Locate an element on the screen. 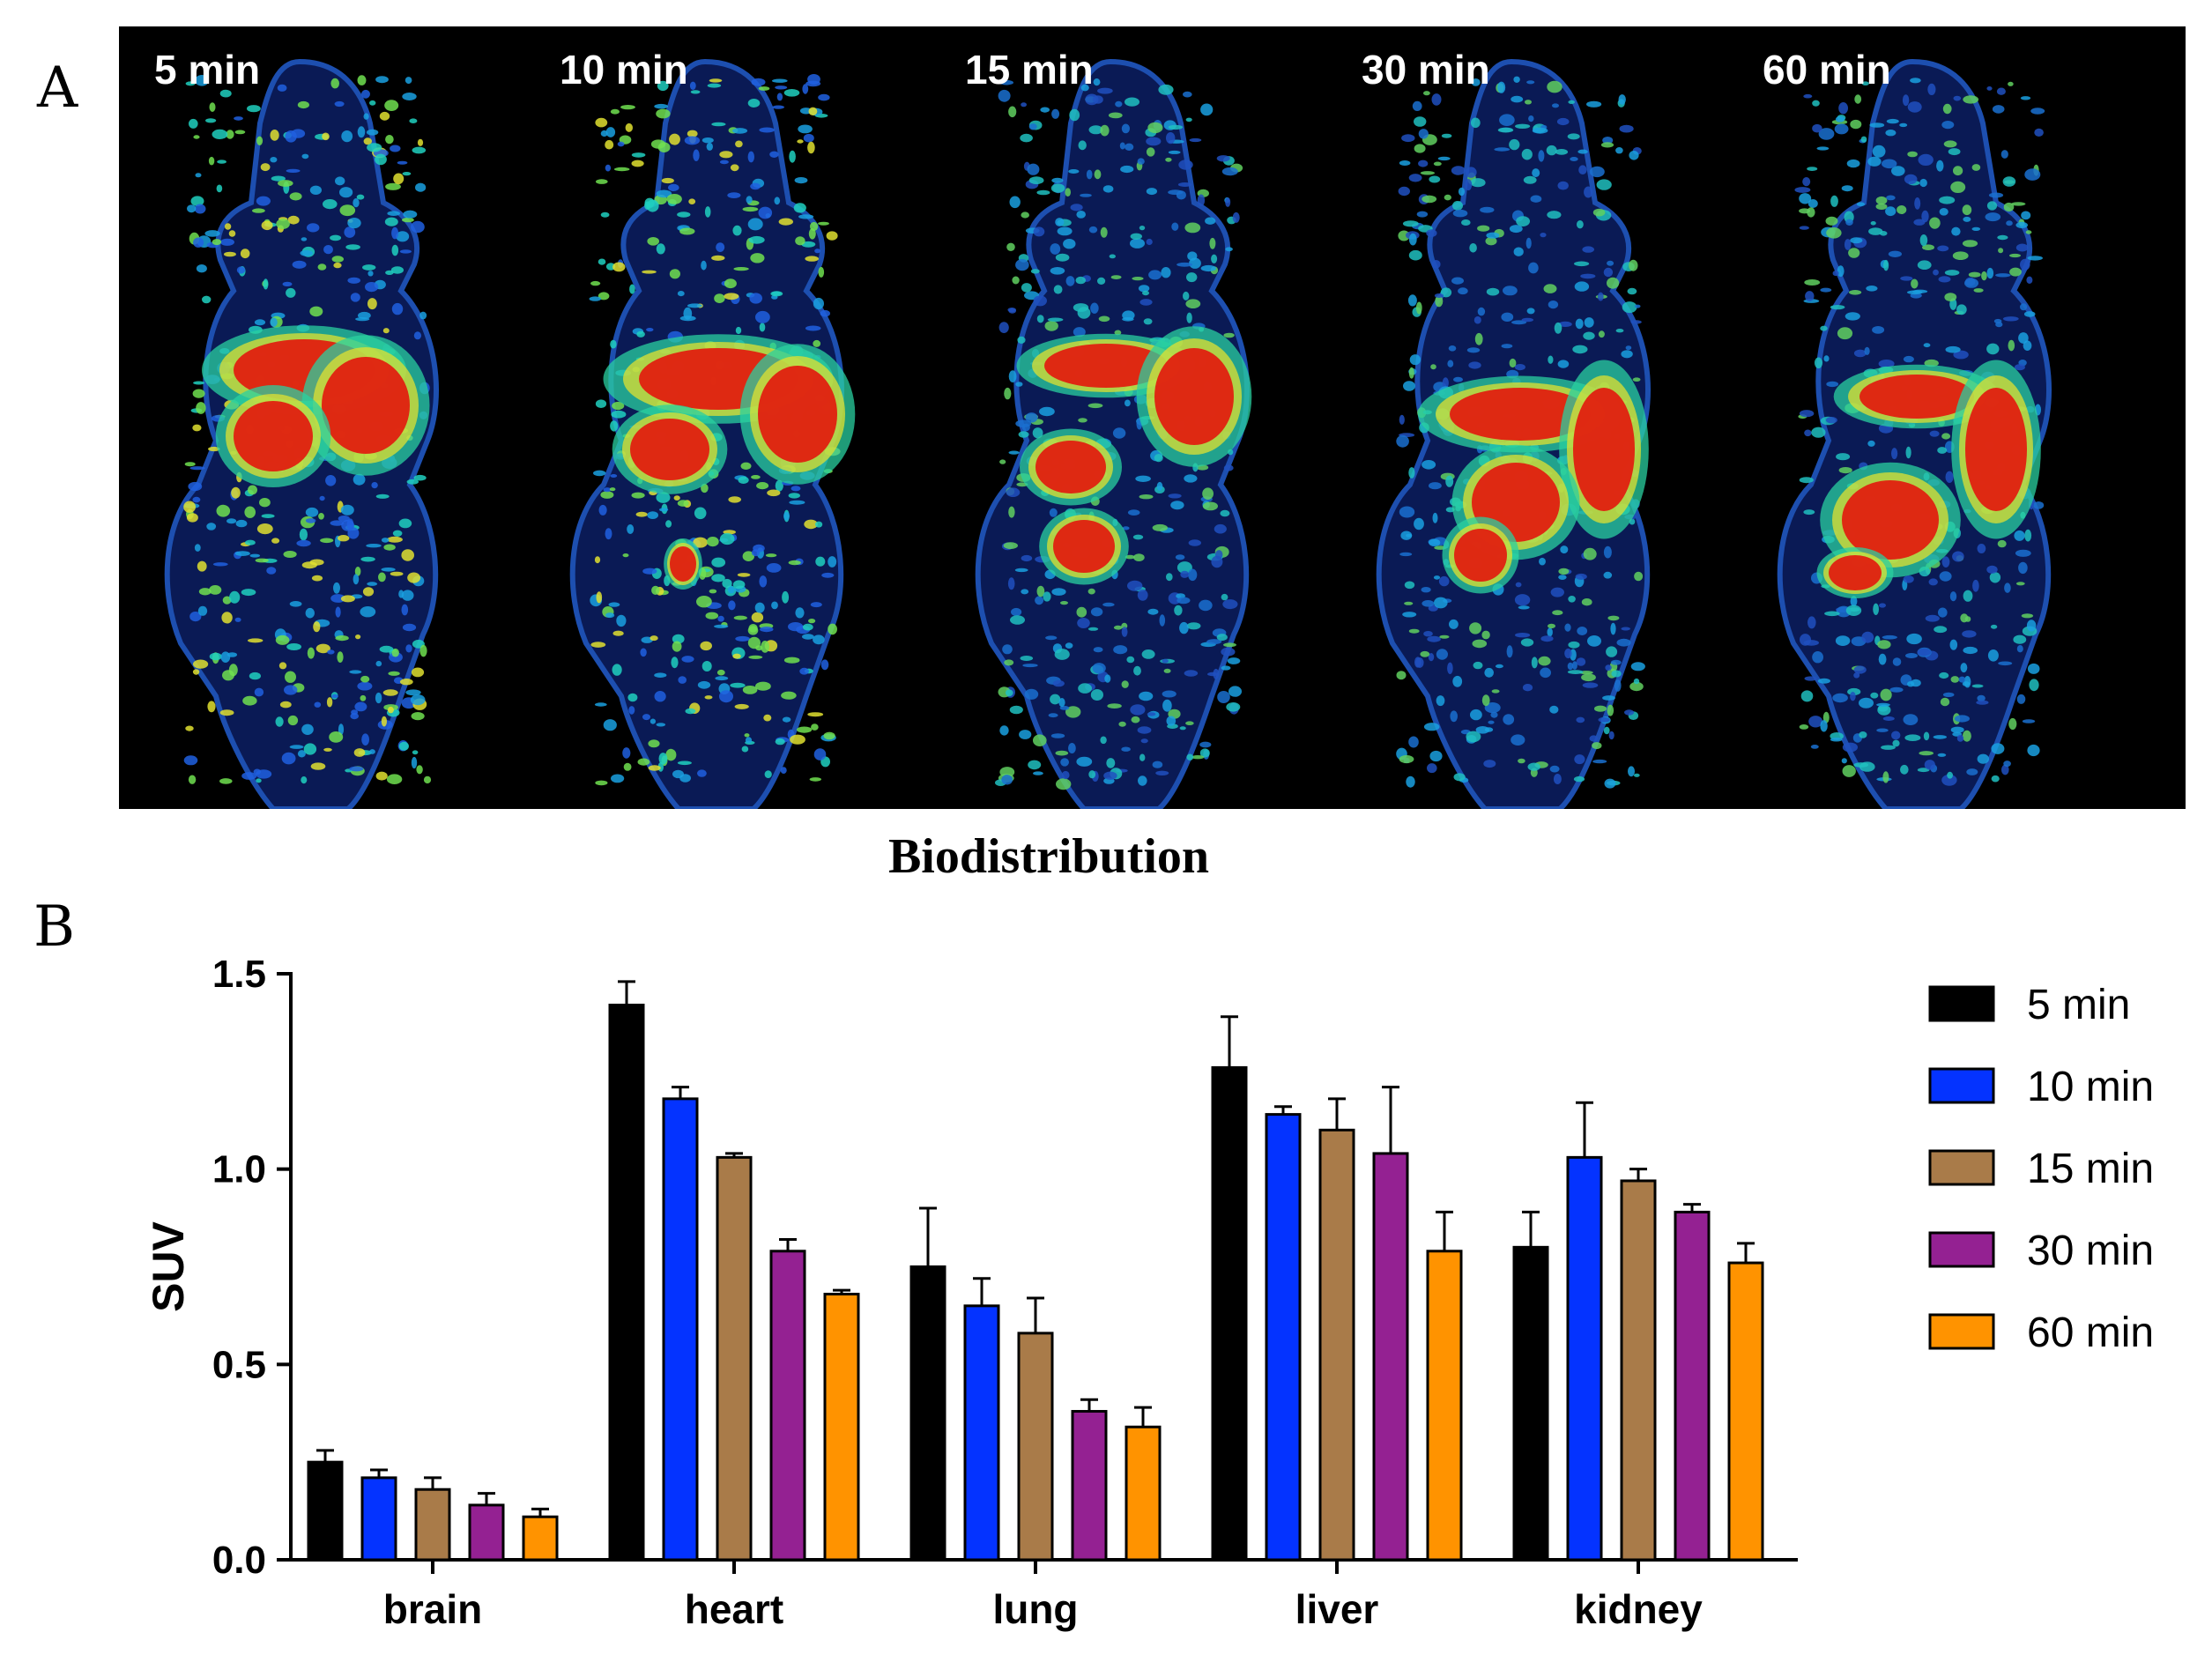  chart-legend: 5 min 10 min 15 min 30 min 60 min is located at coordinates (2041, 1169).